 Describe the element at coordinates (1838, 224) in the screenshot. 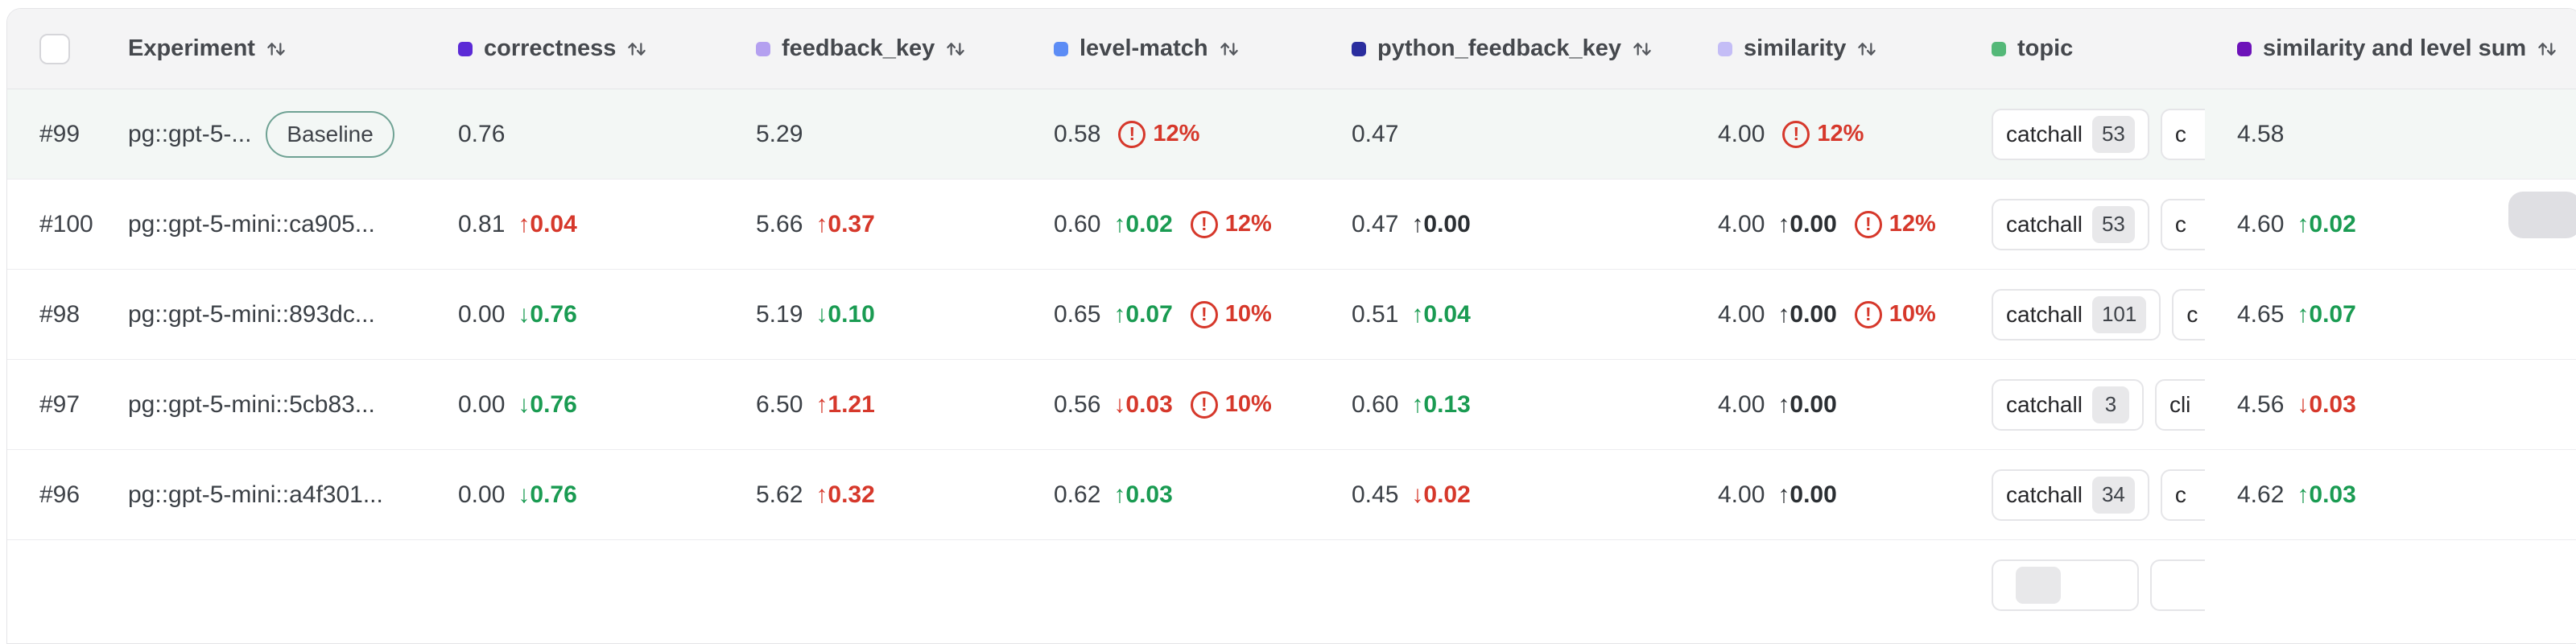

I see `cell-similarity: 4.00 ↑0.00 12%` at that location.